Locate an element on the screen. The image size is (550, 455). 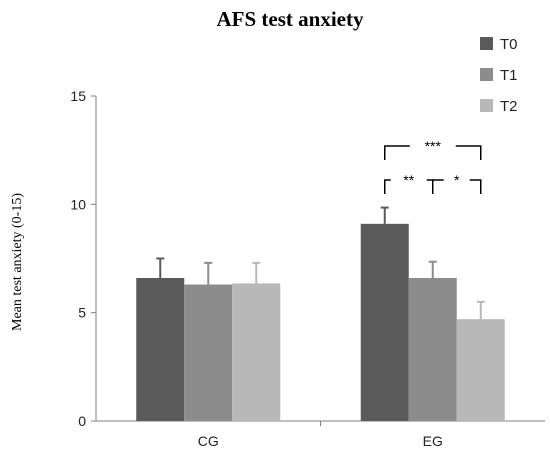
x-category-label: EG is located at coordinates (433, 441).